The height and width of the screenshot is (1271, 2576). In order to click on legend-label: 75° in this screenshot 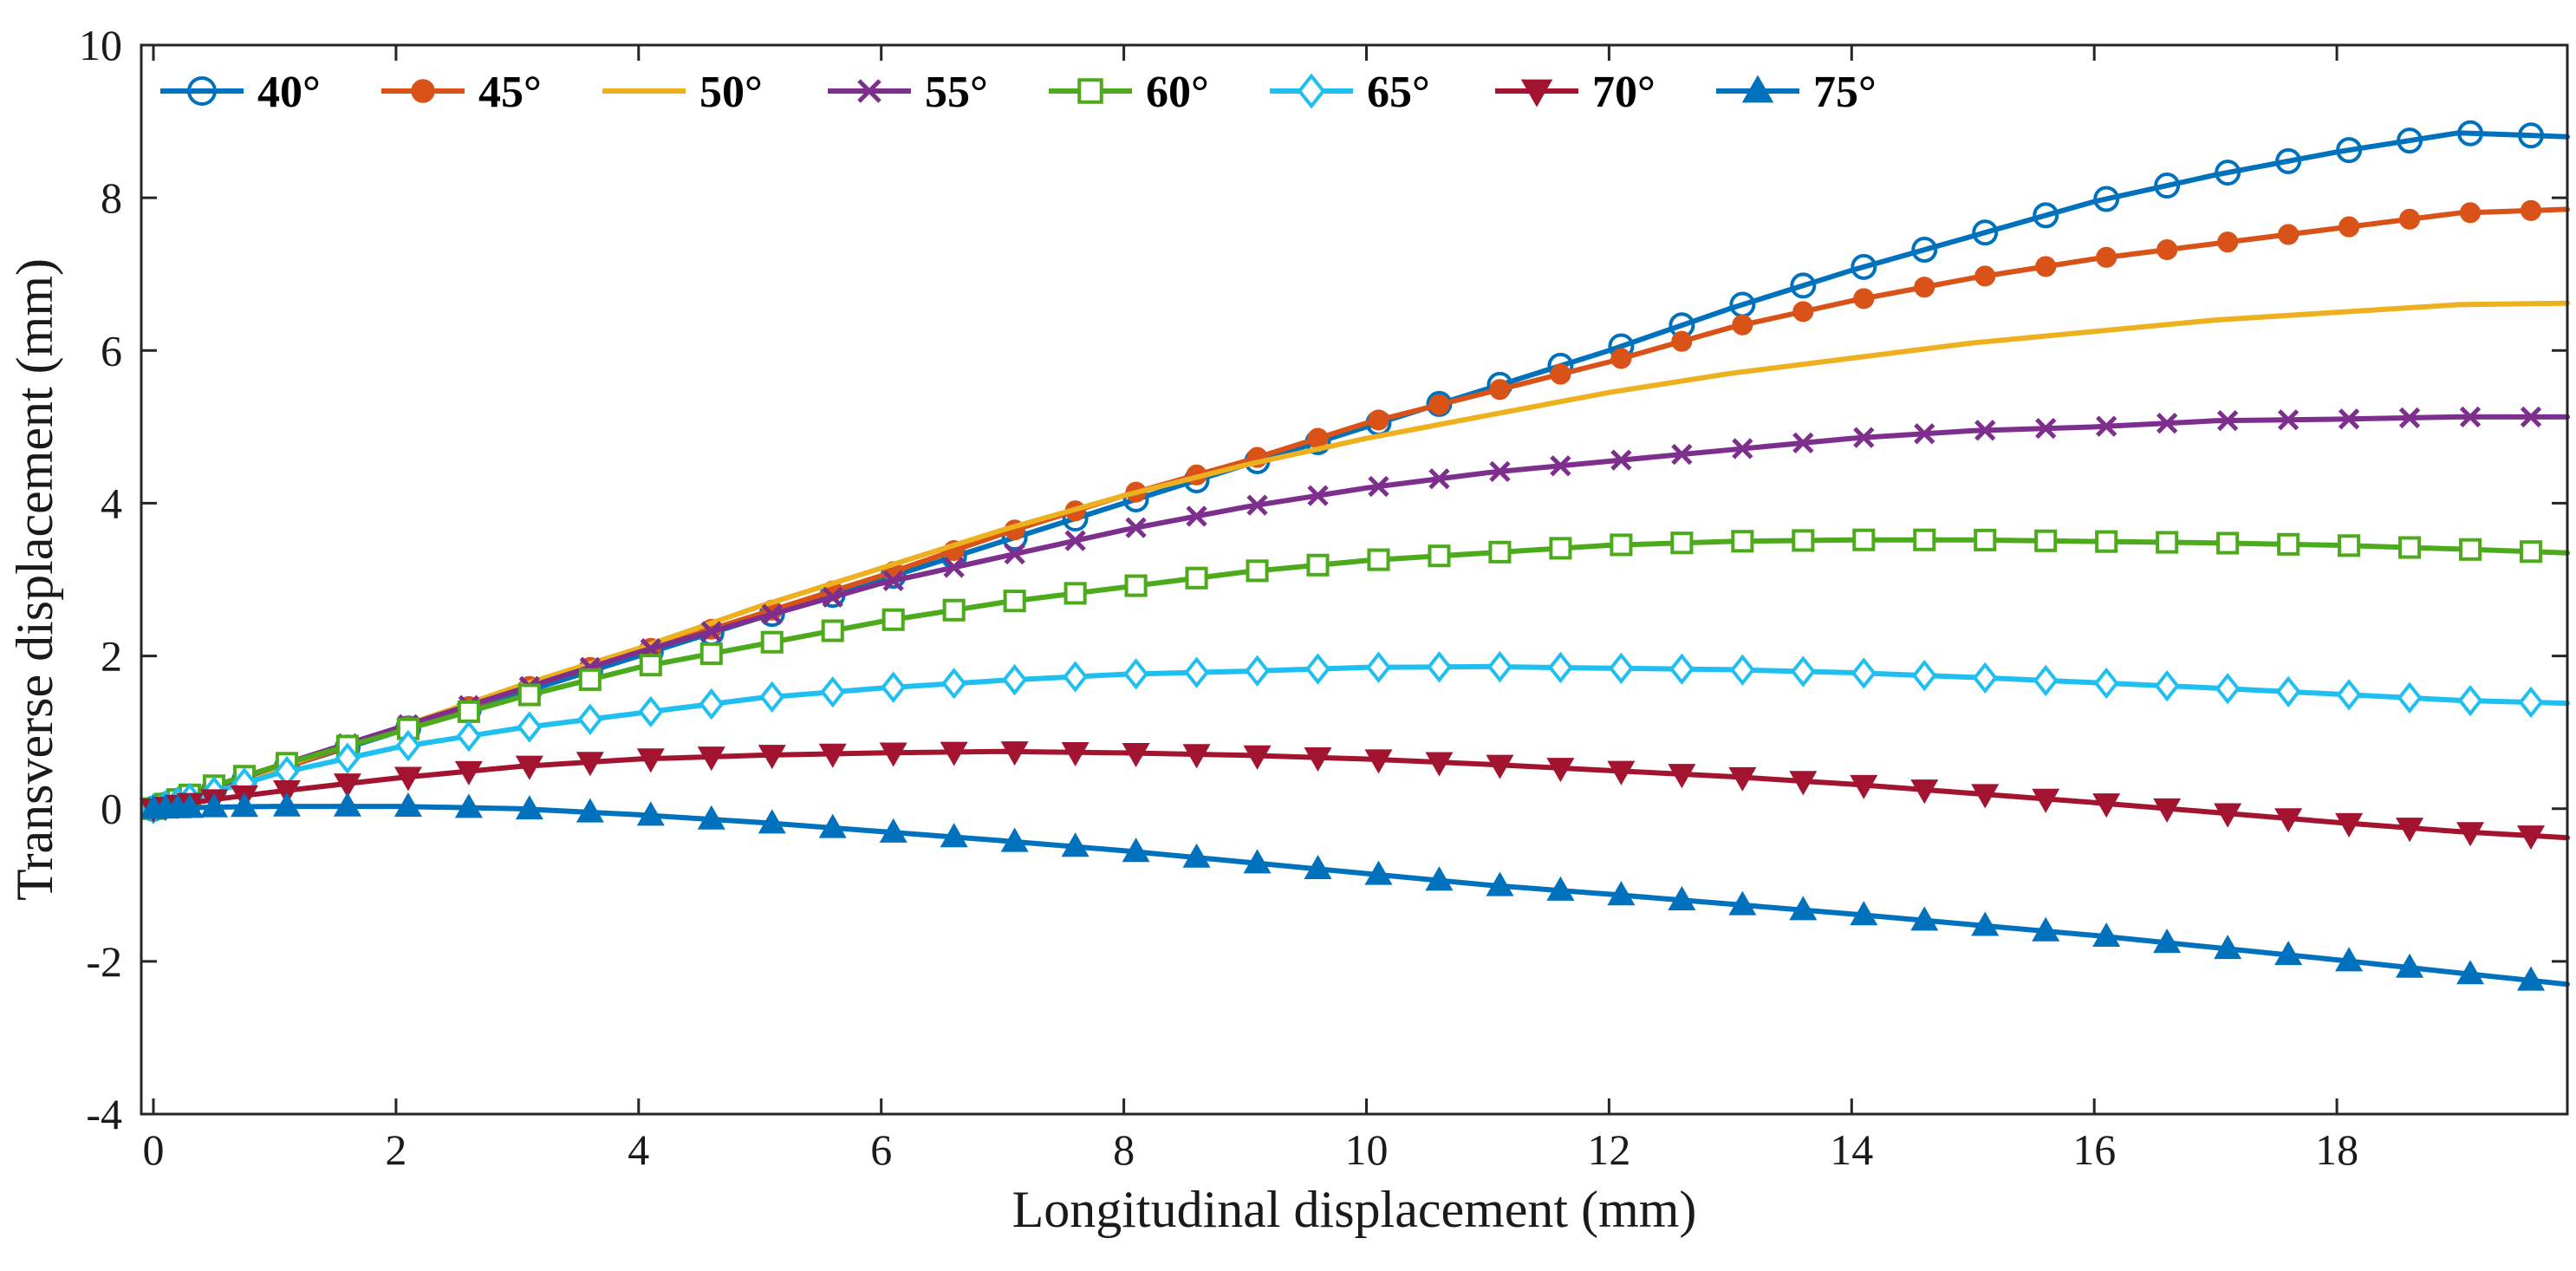, I will do `click(1845, 92)`.